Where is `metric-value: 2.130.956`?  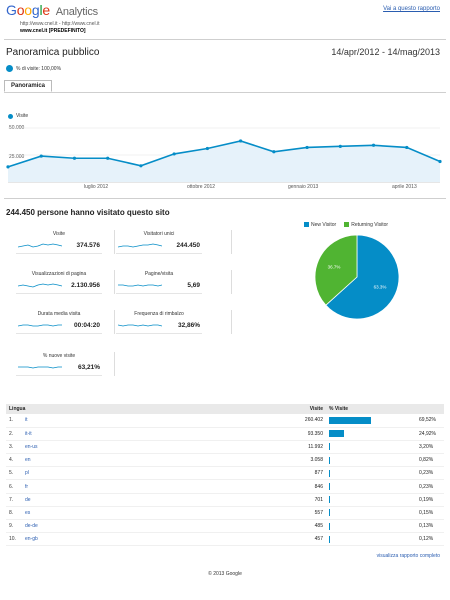 metric-value: 2.130.956 is located at coordinates (85, 285).